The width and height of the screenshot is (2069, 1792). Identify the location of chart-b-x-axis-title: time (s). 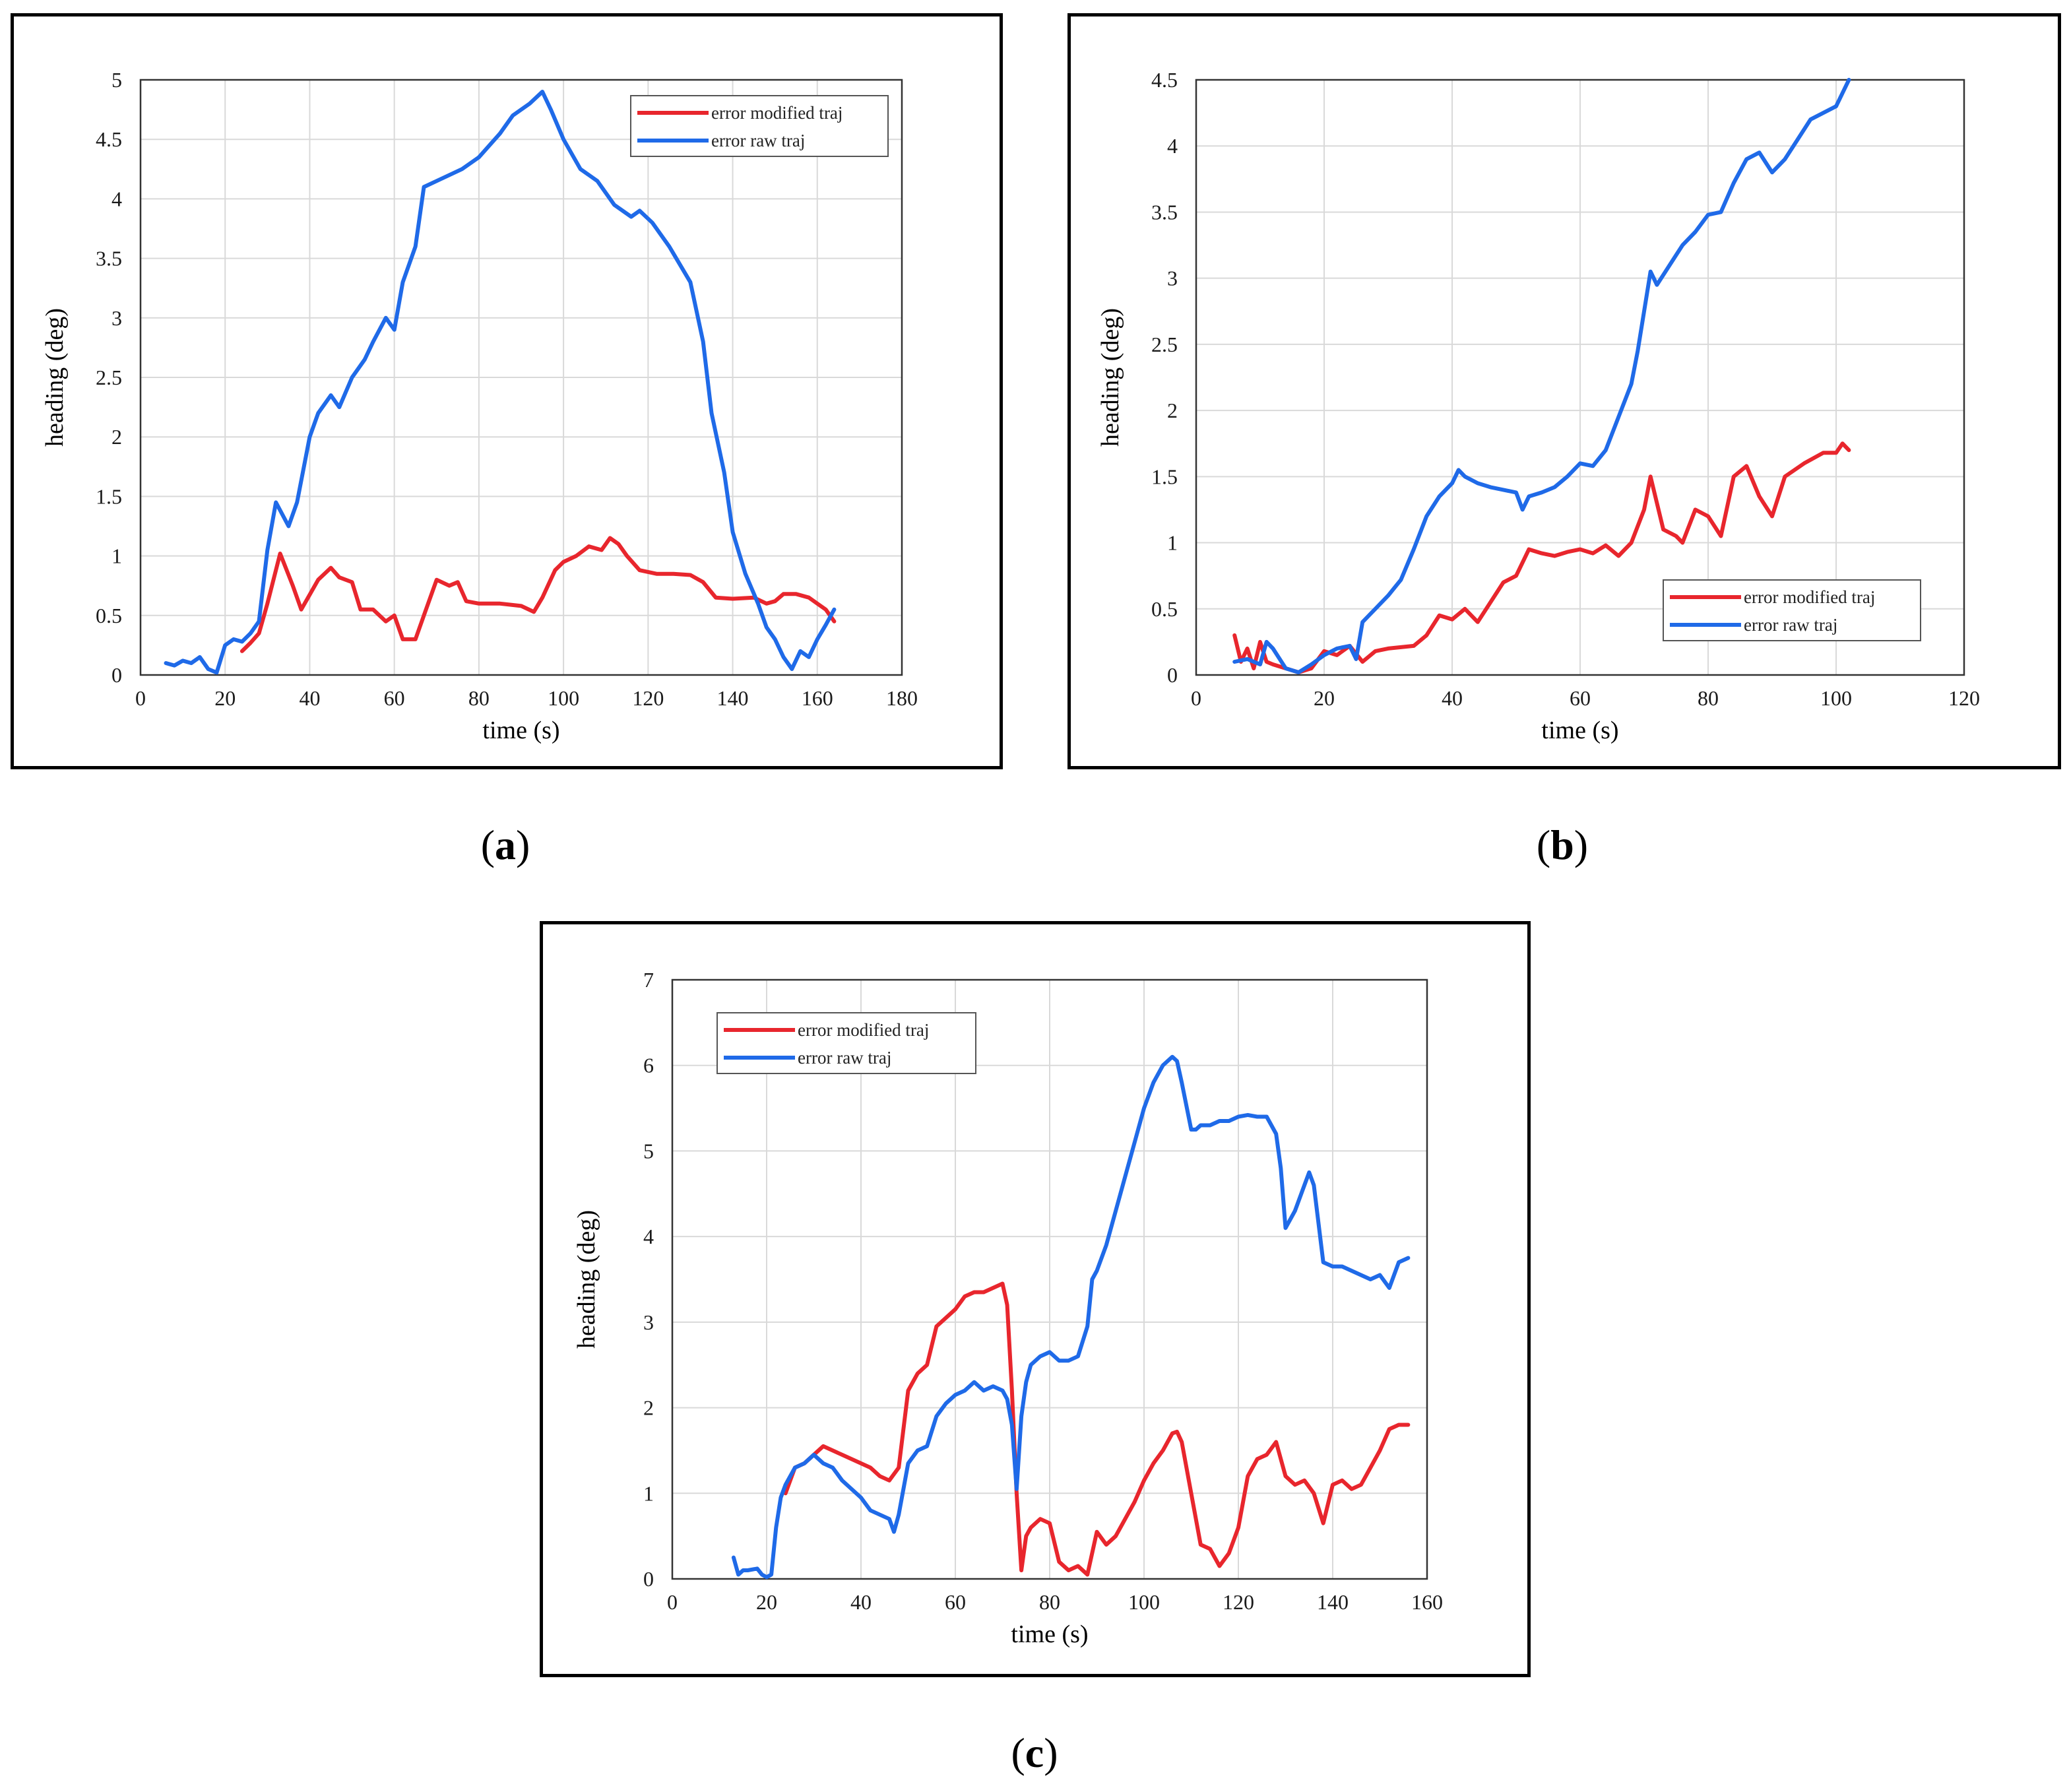
(1579, 730).